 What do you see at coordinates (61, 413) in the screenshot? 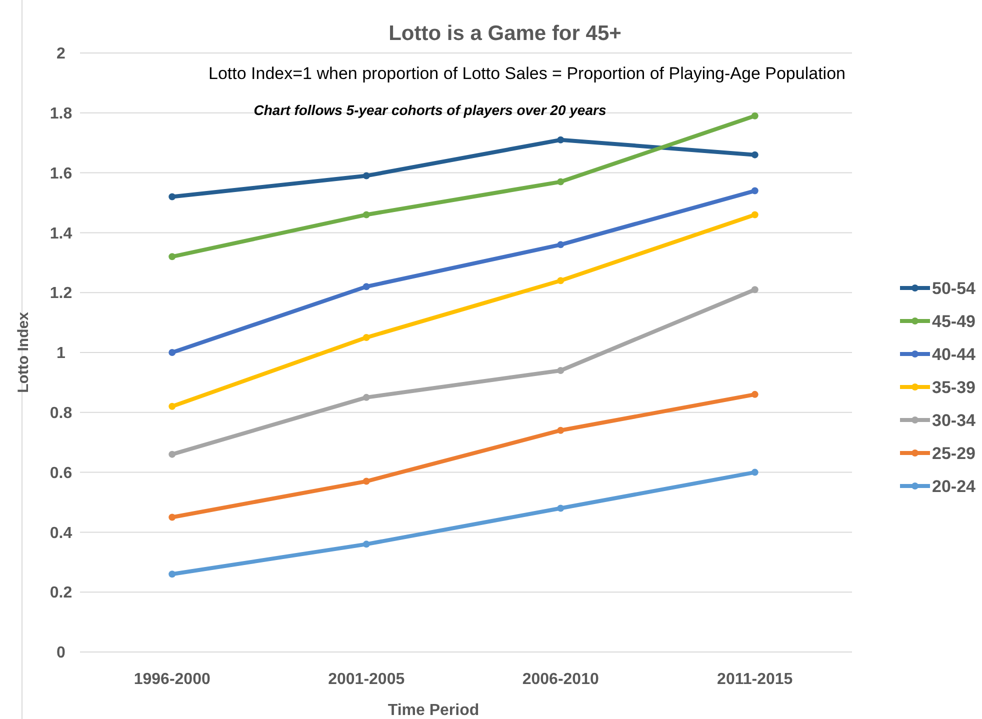
I see `y-tick-label: 0.8` at bounding box center [61, 413].